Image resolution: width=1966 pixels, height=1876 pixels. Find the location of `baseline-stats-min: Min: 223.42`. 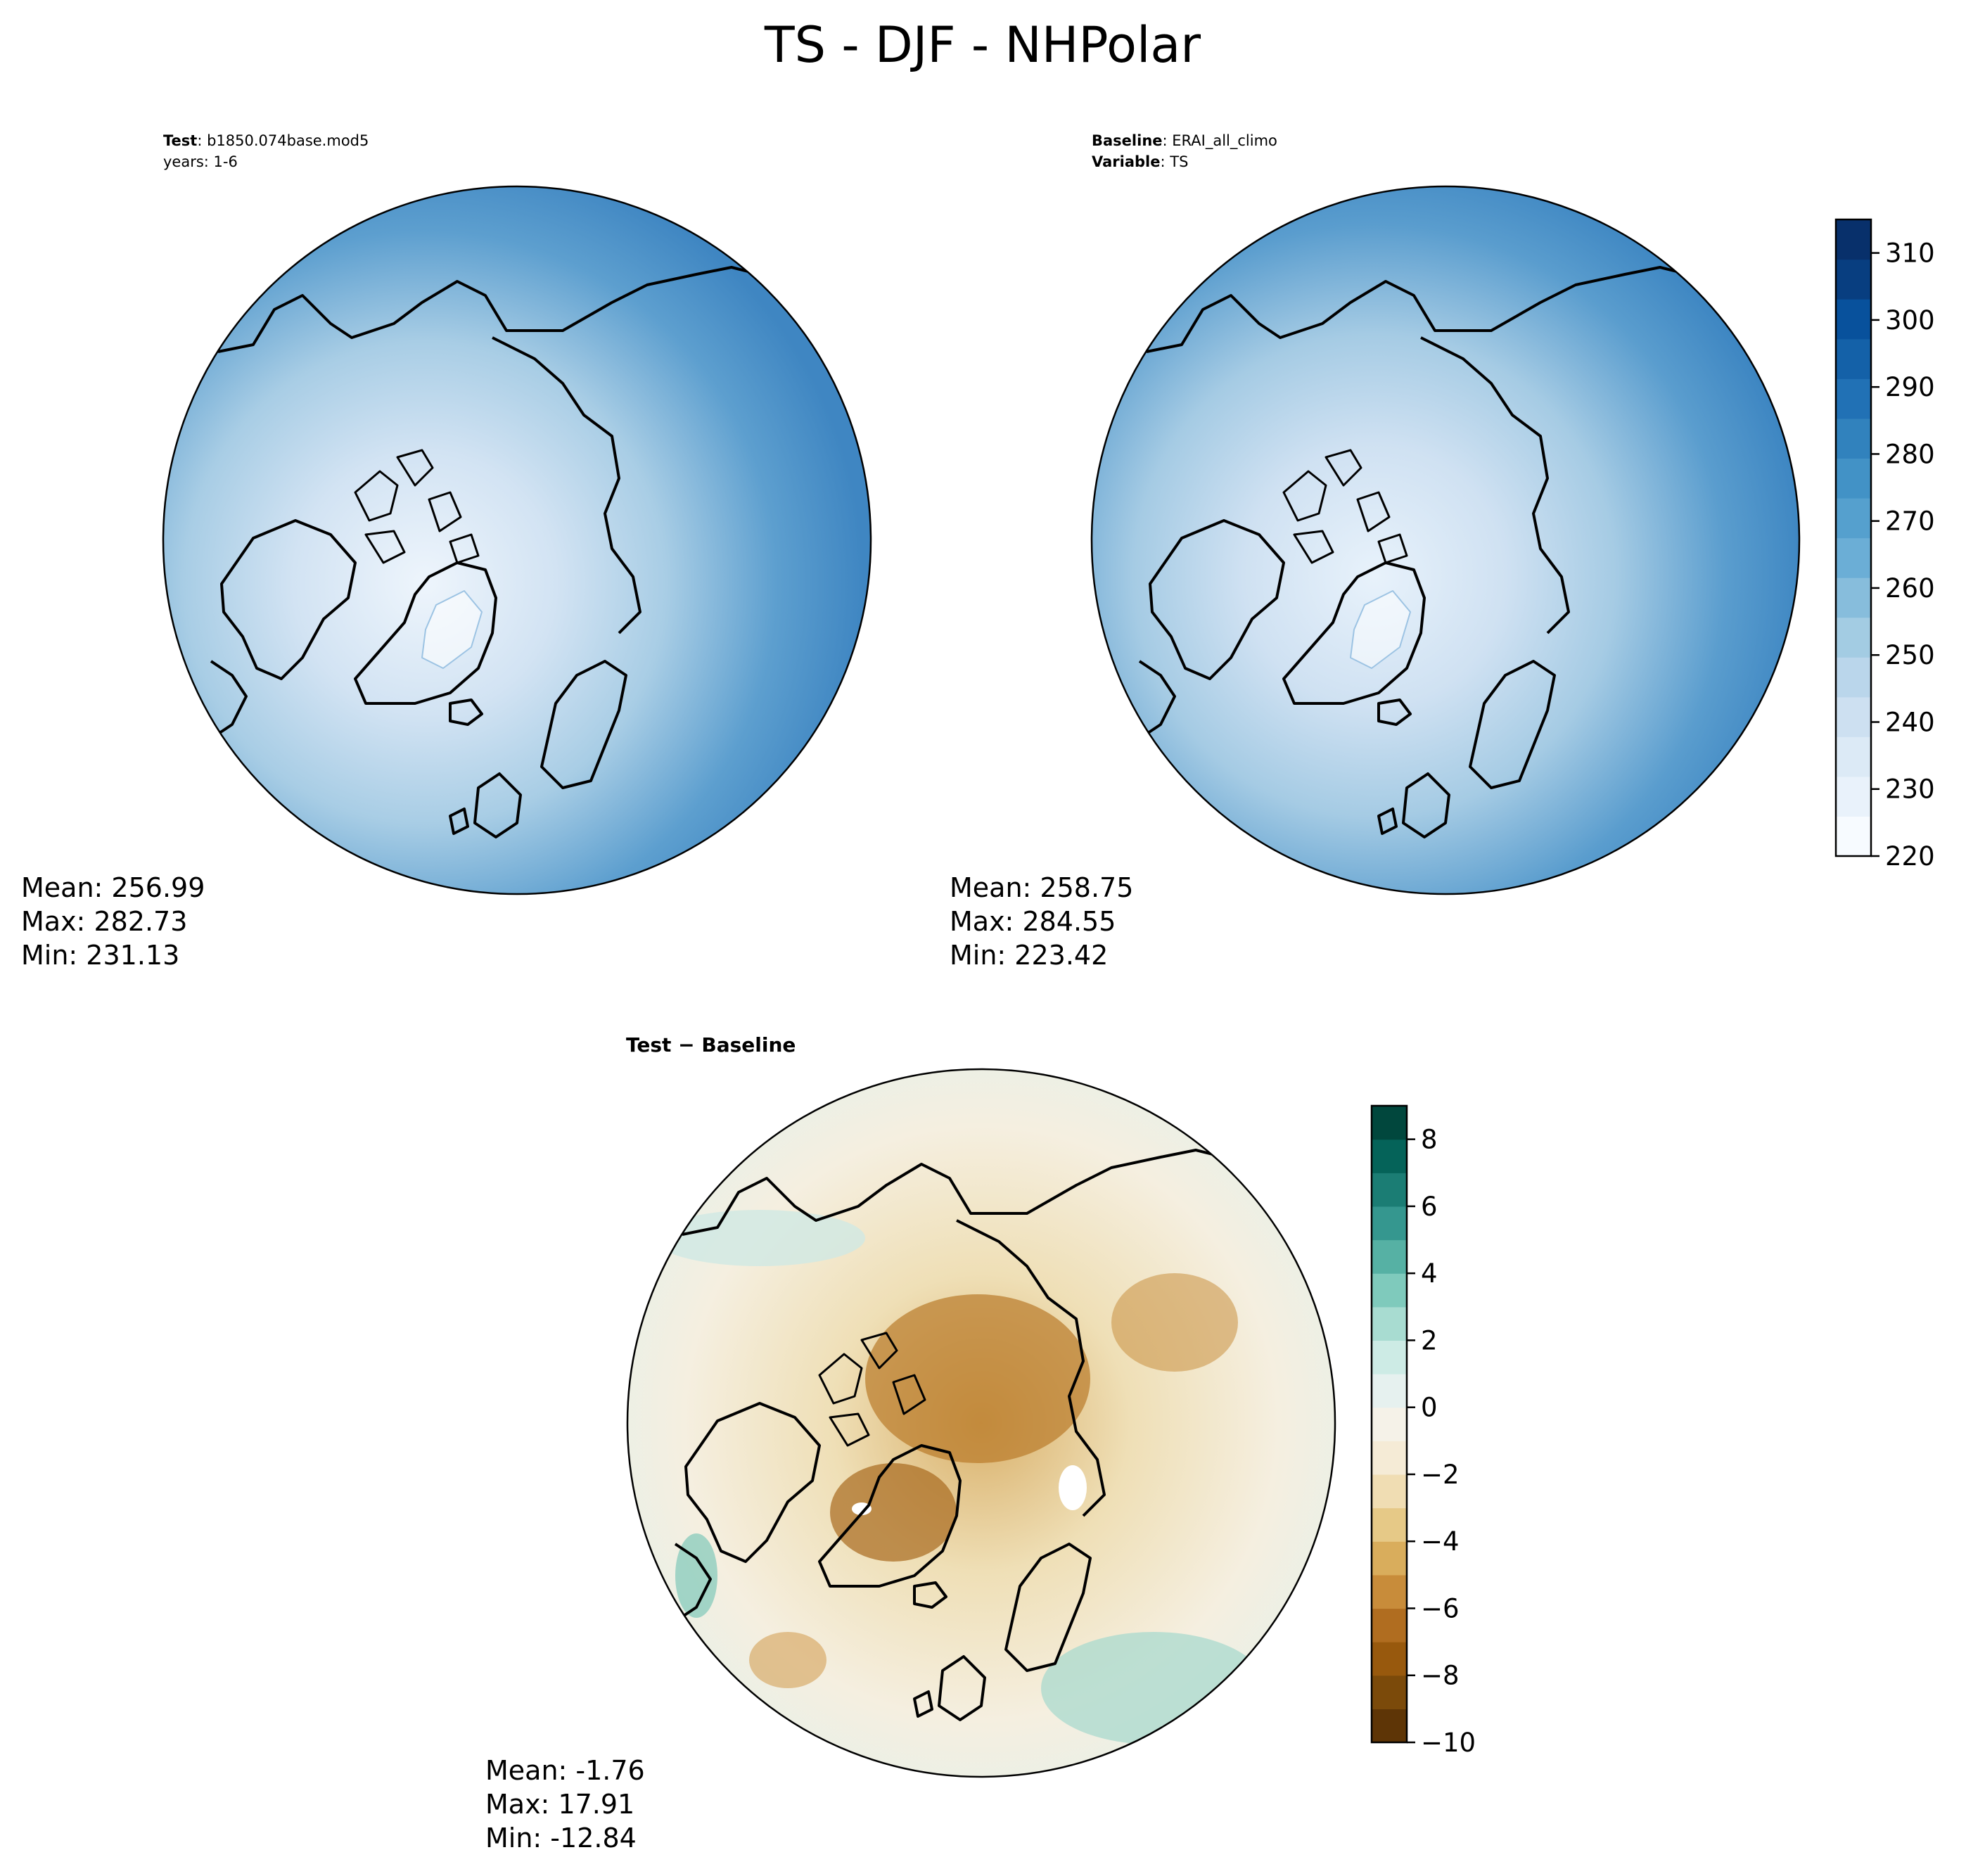

baseline-stats-min: Min: 223.42 is located at coordinates (1029, 955).